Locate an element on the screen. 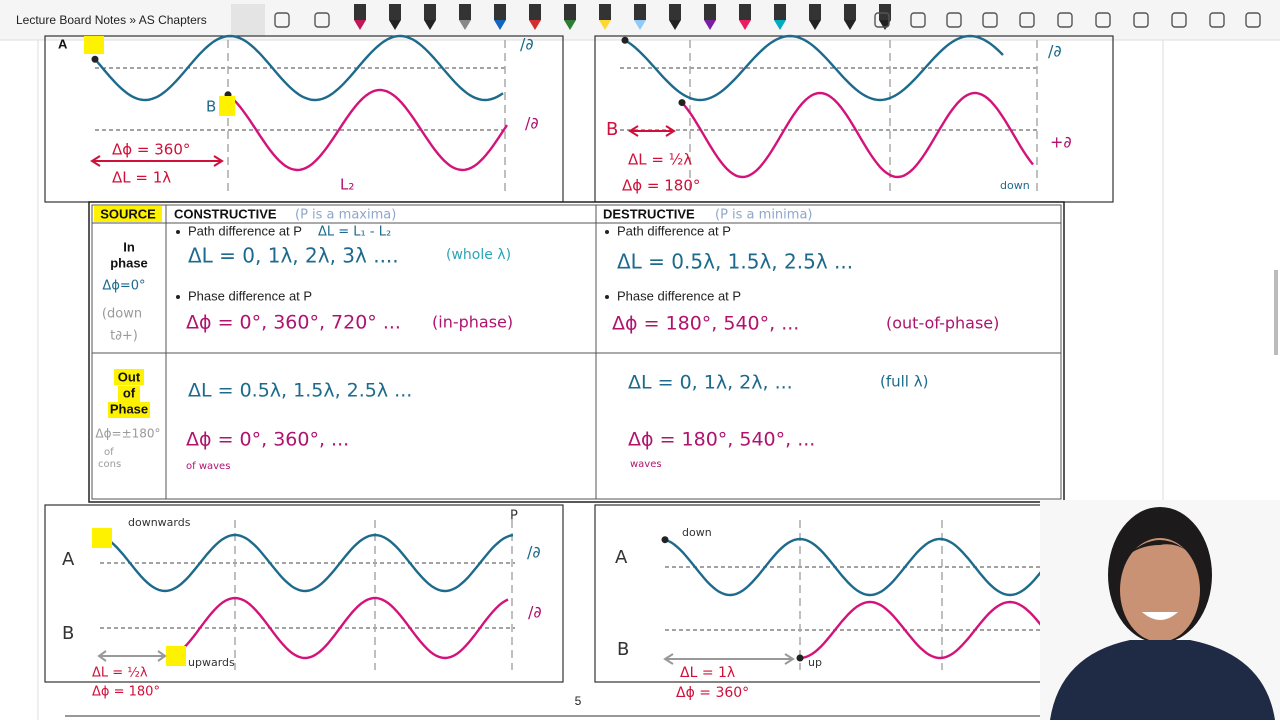  label: ΔL = ½λ is located at coordinates (120, 673).